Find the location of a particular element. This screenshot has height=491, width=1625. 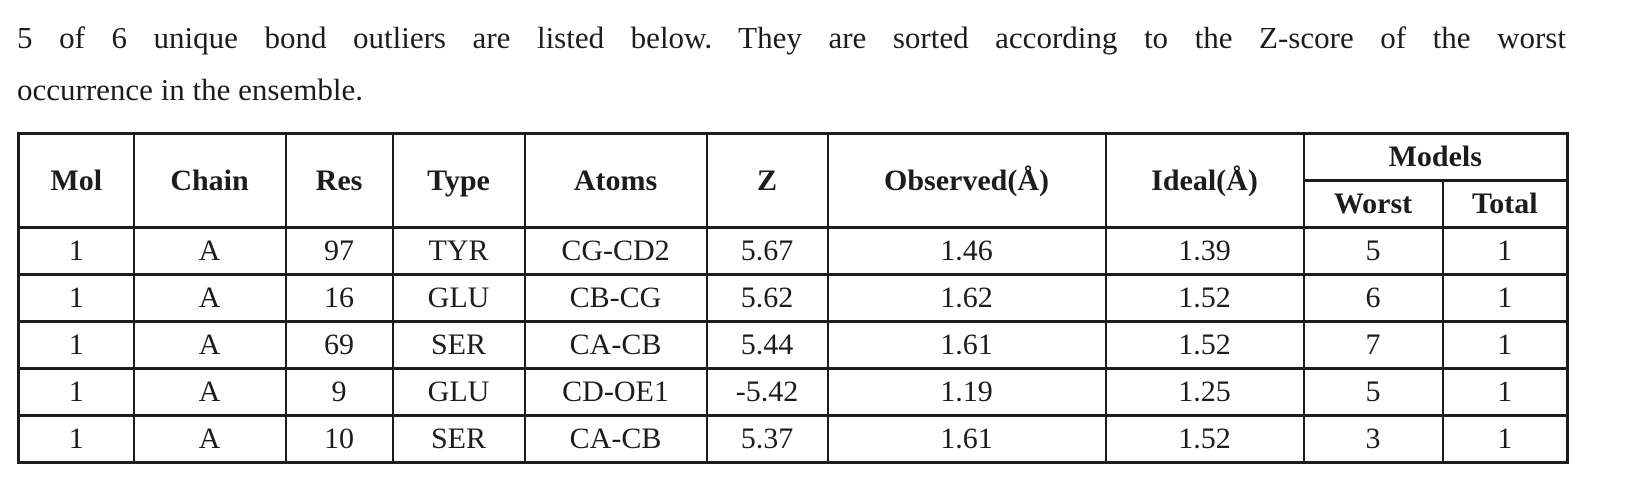

cell-atoms: CB-CG is located at coordinates (615, 298).